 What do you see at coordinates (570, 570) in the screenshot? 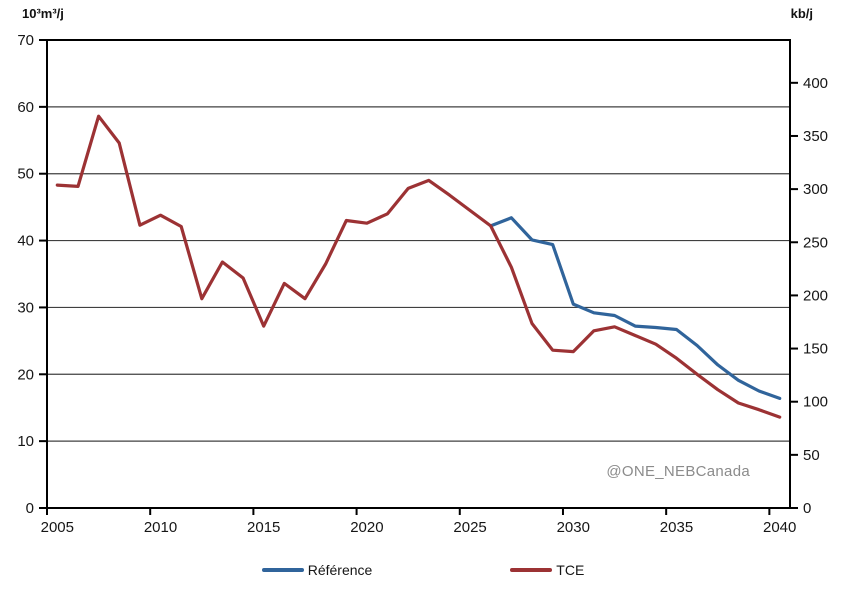
I see `legend-label-tce: TCE` at bounding box center [570, 570].